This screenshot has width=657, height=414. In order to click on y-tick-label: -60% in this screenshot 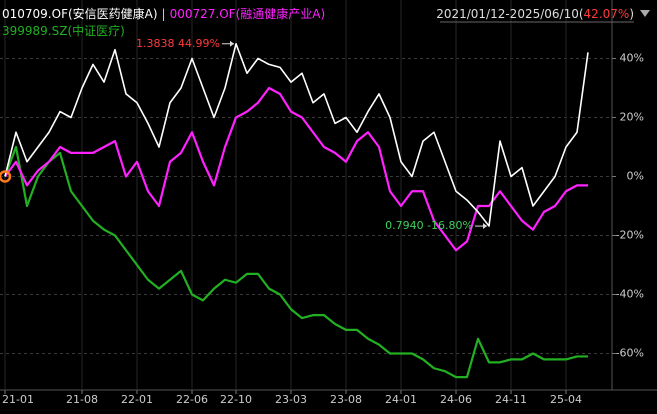, I will do `click(630, 353)`.